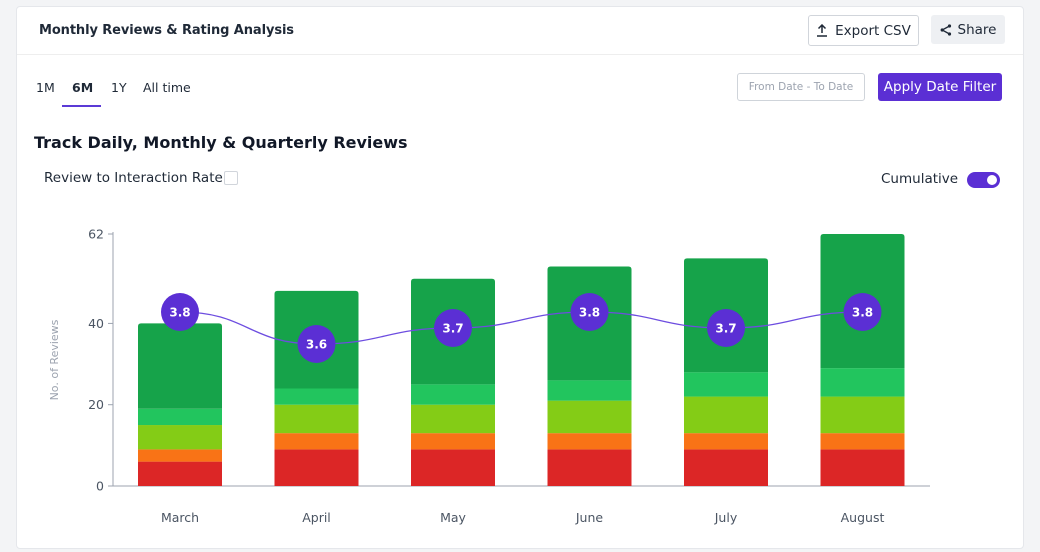  What do you see at coordinates (221, 142) in the screenshot?
I see `chart-section-title: Track Daily, Monthly & Quarterly Reviews` at bounding box center [221, 142].